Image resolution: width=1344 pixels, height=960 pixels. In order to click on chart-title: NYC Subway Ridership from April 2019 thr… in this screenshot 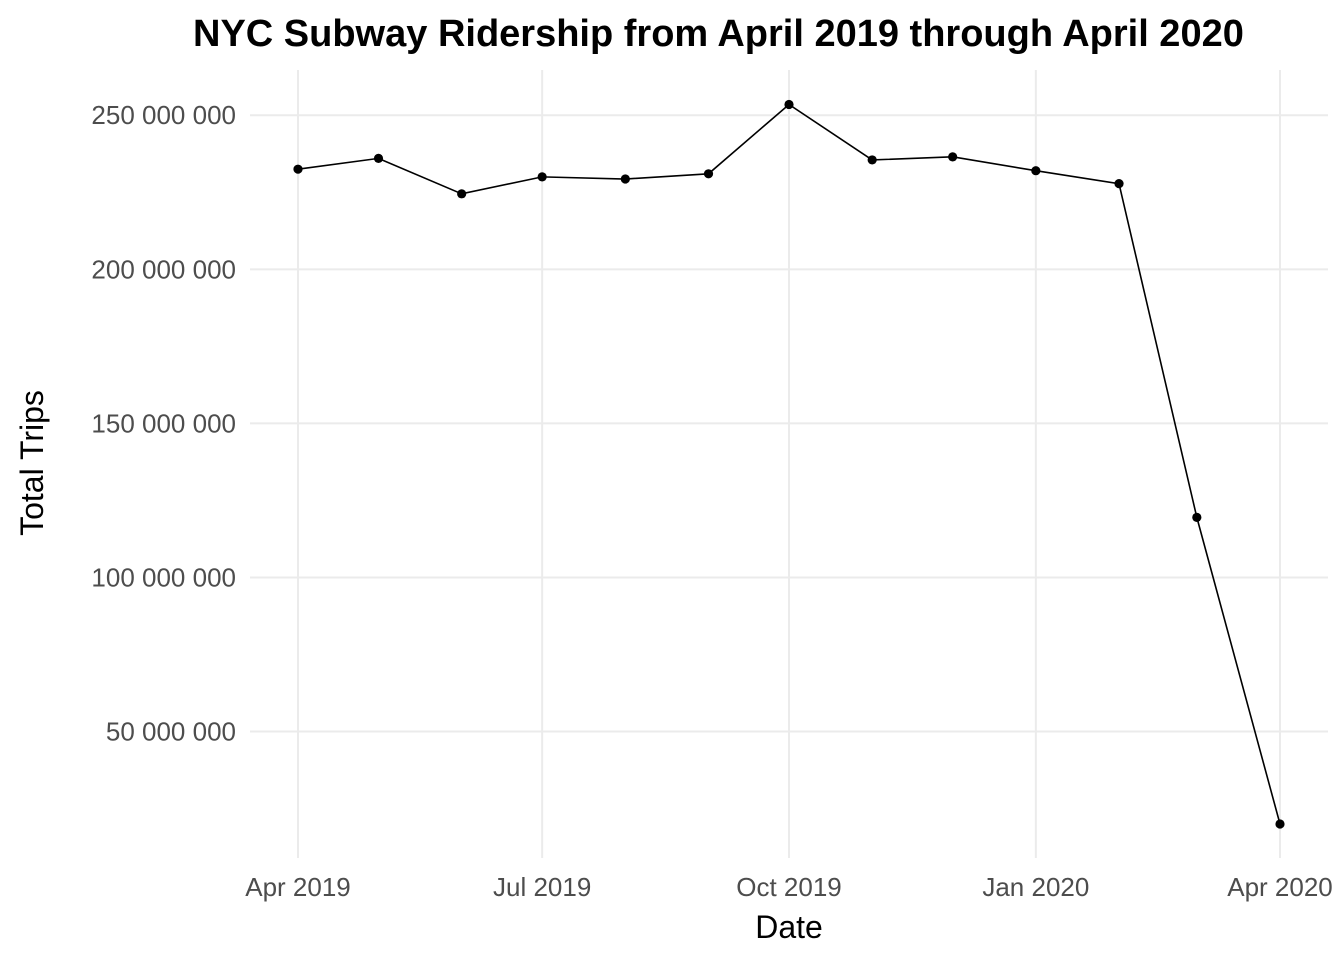, I will do `click(718, 34)`.